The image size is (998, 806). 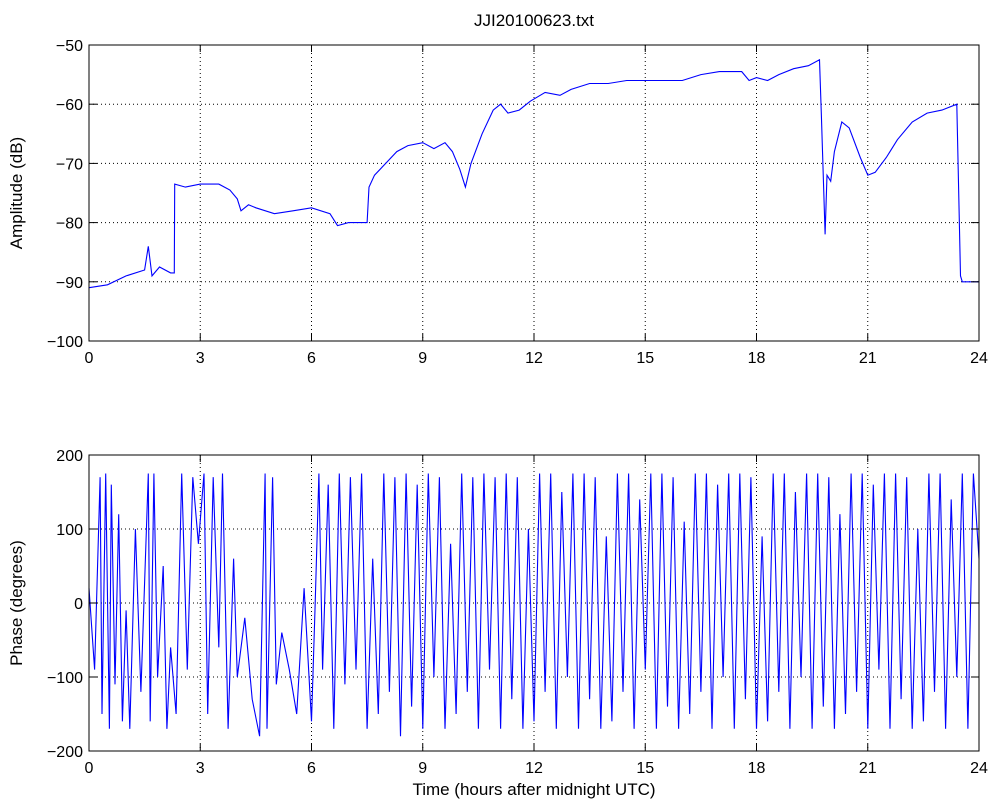 What do you see at coordinates (65, 752) in the screenshot?
I see `phase-y-tick-label: −200` at bounding box center [65, 752].